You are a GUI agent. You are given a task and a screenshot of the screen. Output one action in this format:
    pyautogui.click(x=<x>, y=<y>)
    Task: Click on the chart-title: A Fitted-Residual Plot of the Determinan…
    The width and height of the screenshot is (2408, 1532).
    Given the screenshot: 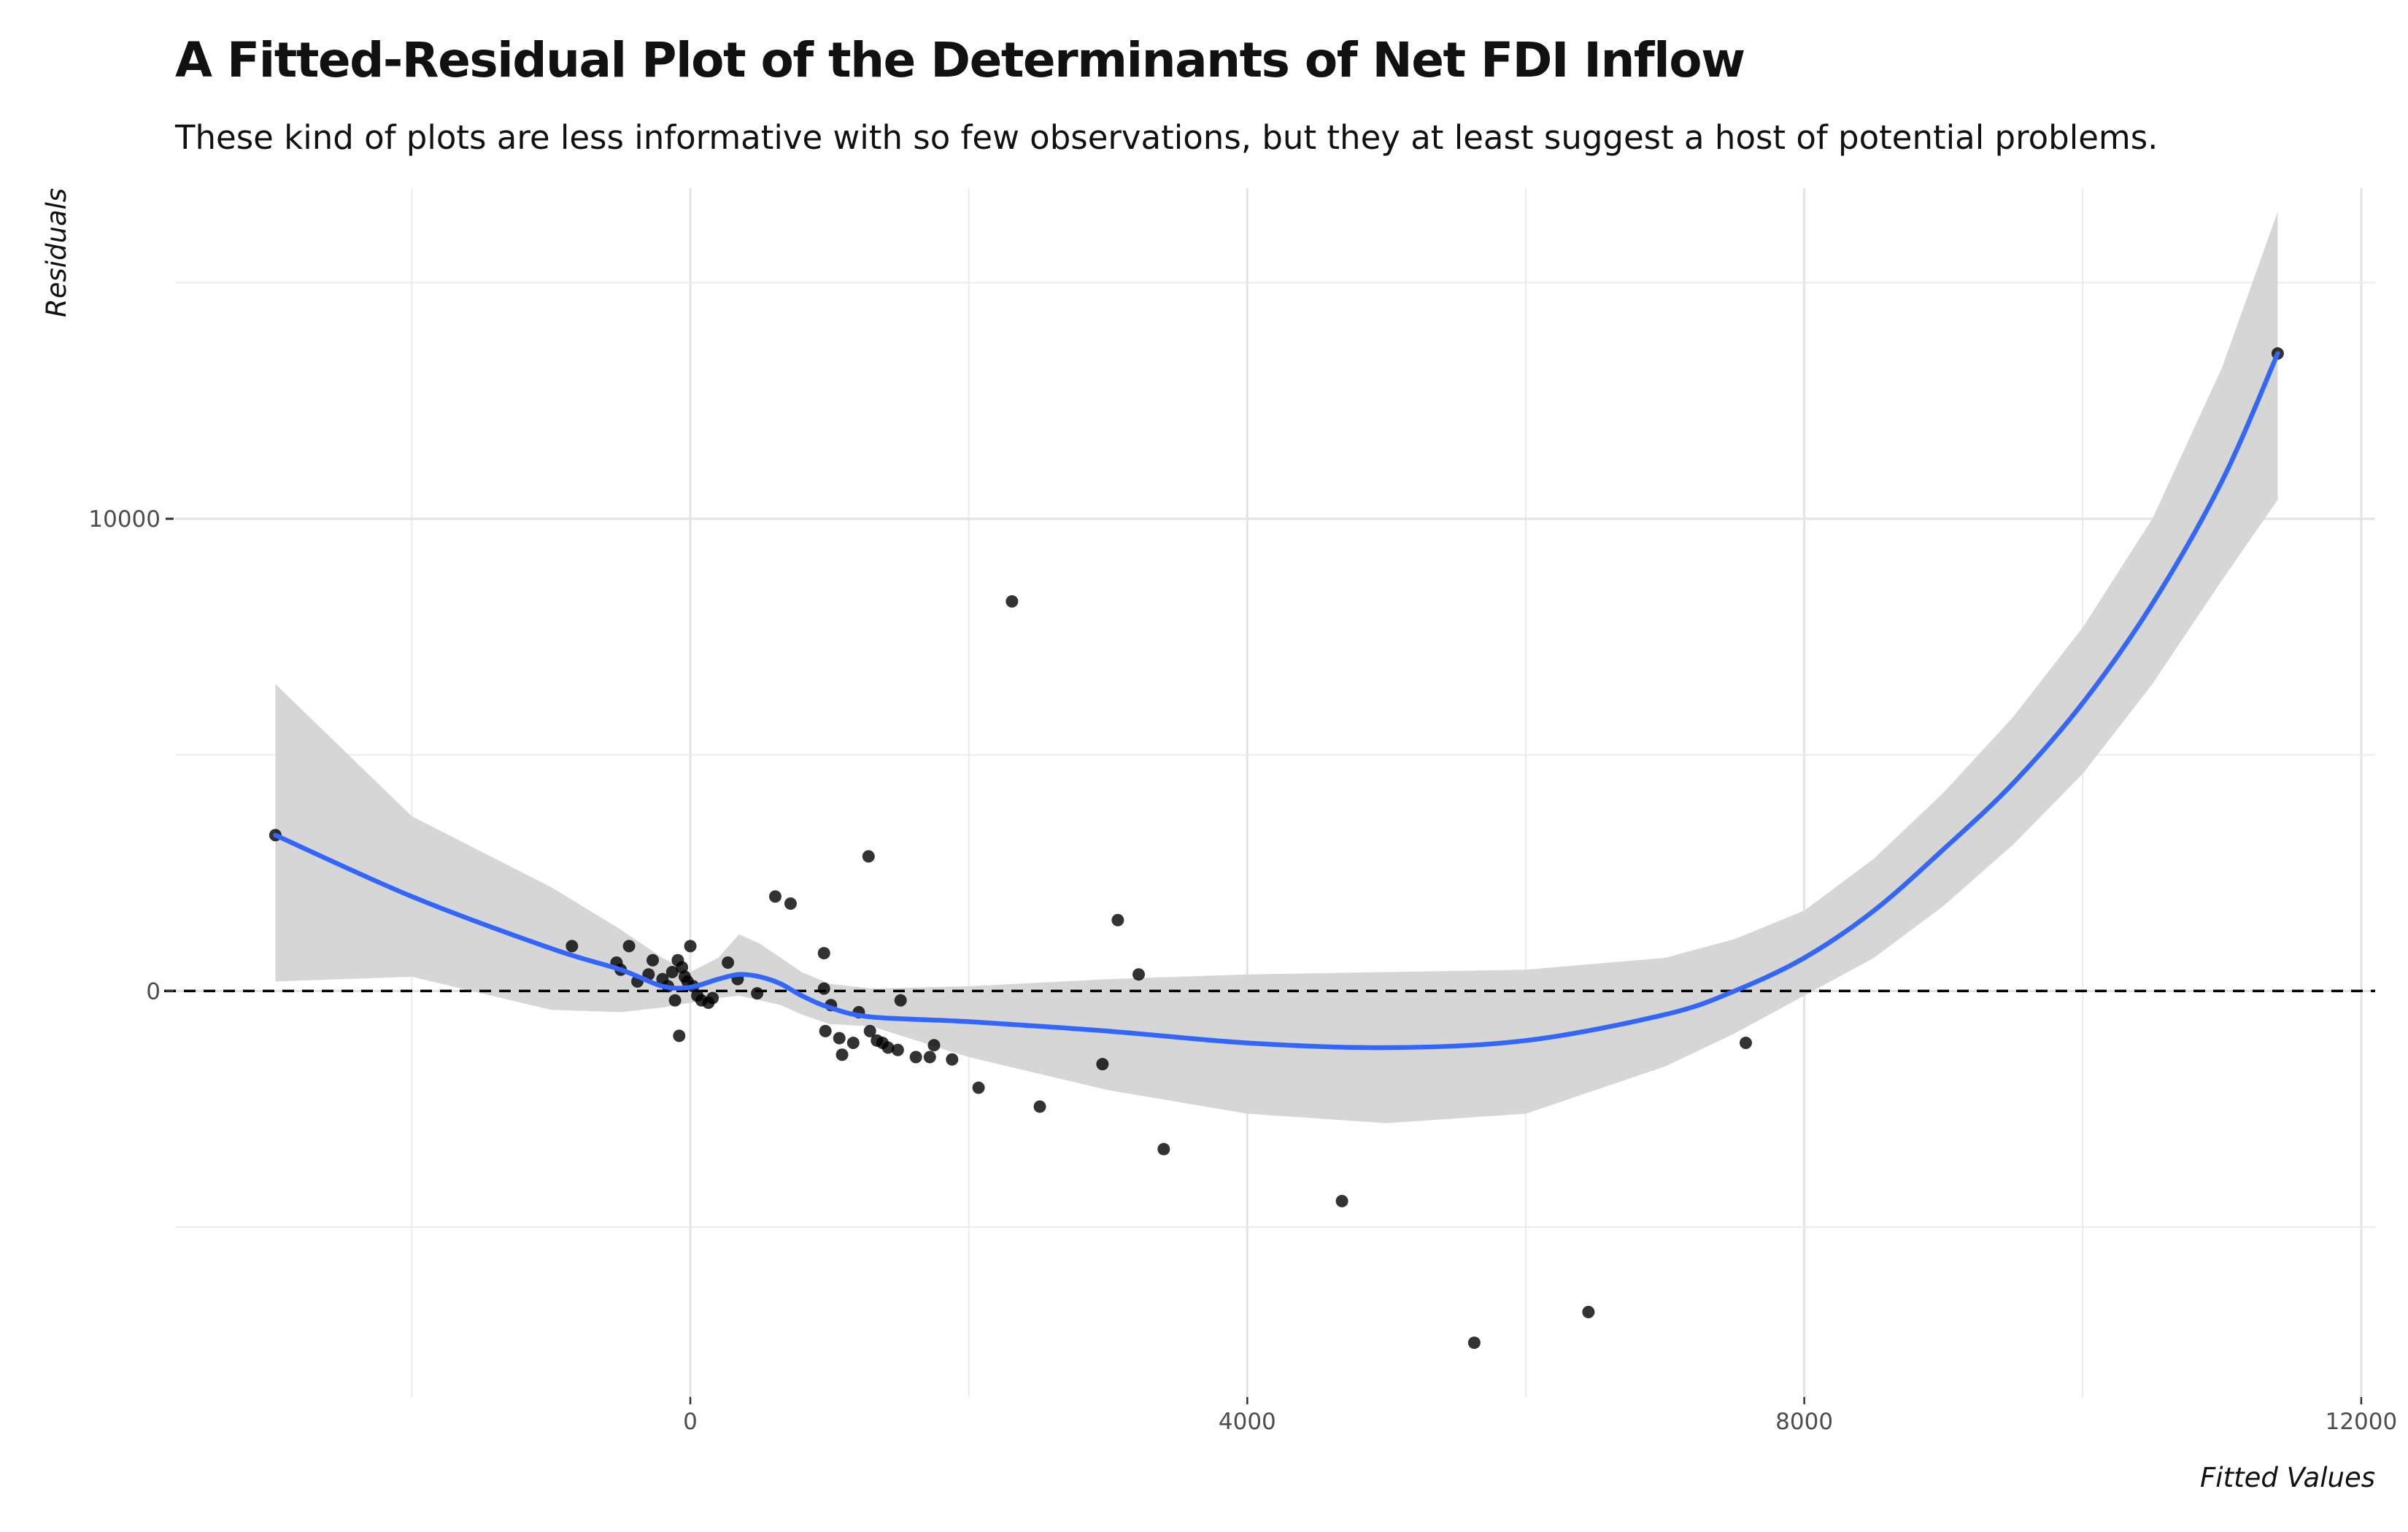 What is the action you would take?
    pyautogui.click(x=960, y=60)
    